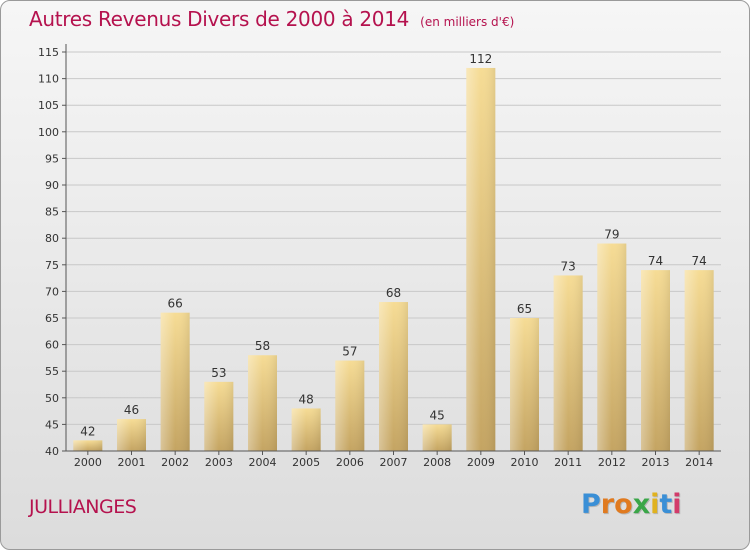 This screenshot has width=750, height=550. I want to click on x-tick-label: 2000, so click(88, 462).